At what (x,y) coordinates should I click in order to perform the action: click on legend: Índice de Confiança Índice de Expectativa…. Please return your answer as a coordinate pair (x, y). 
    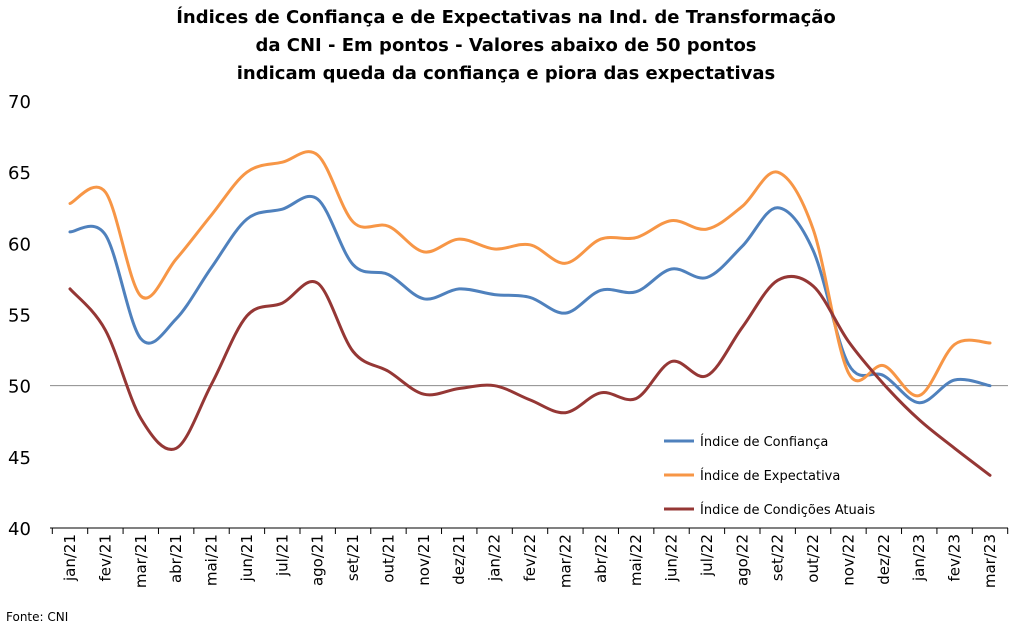
    Looking at the image, I should click on (769, 476).